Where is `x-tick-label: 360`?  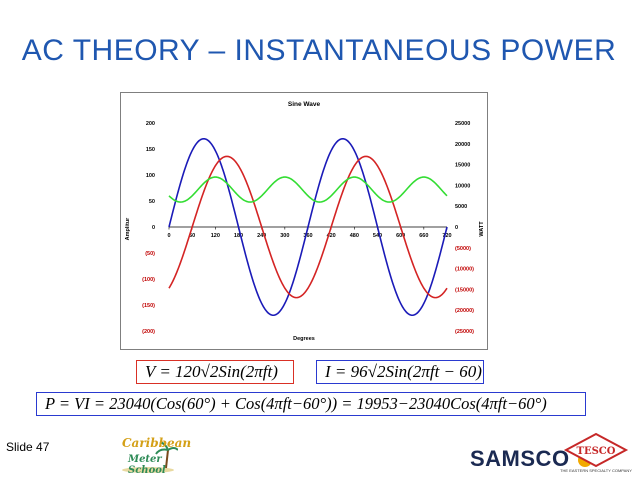
x-tick-label: 360 is located at coordinates (307, 236).